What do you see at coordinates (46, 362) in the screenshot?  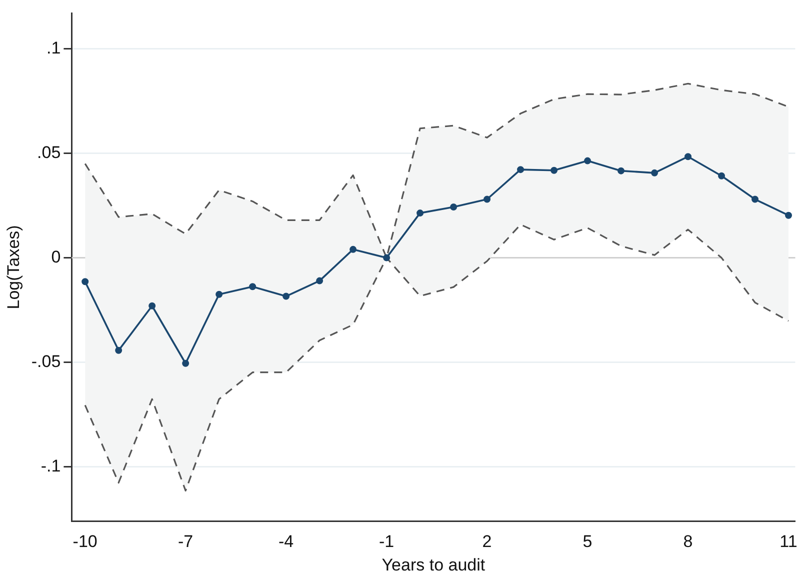 I see `y-tick-label: -.05` at bounding box center [46, 362].